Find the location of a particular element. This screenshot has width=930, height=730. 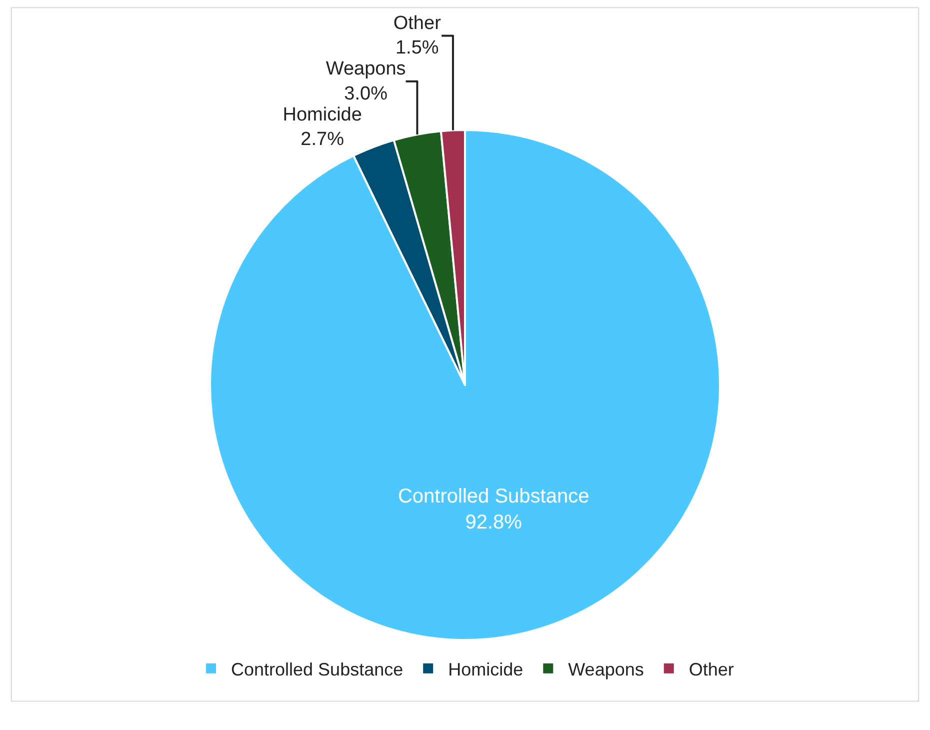

legend-label: Homicide is located at coordinates (486, 669).